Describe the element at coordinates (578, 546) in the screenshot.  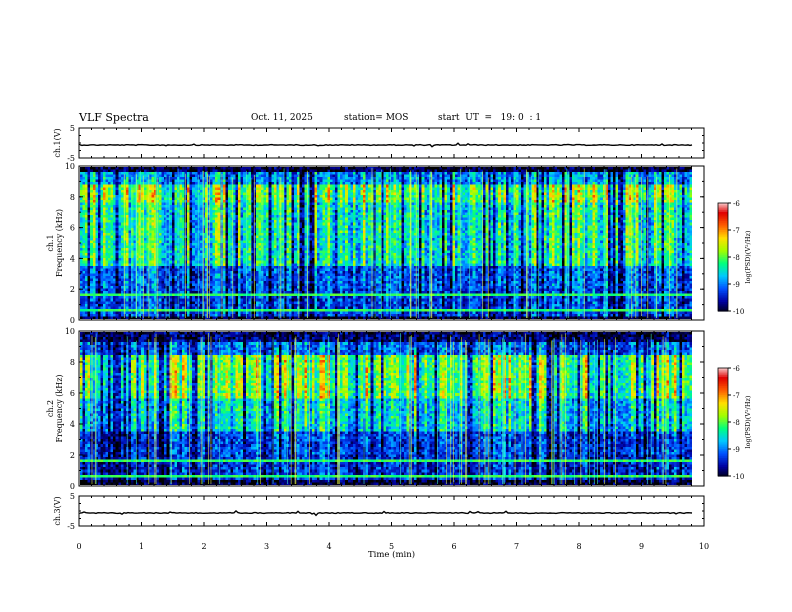
I see `x-tick-label: 8` at that location.